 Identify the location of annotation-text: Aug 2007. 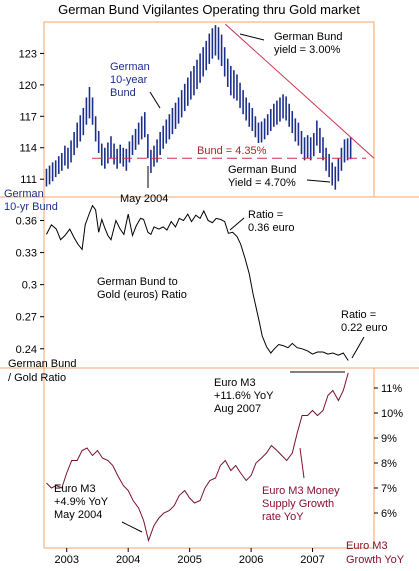
(237, 409).